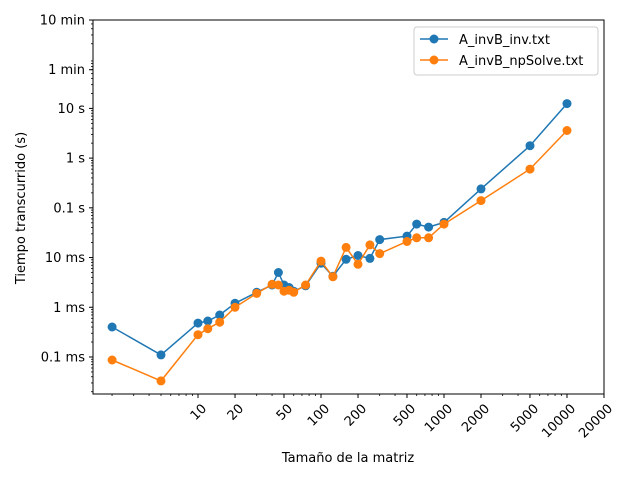 Image resolution: width=640 pixels, height=484 pixels. I want to click on y-tick-label: 0.1 s, so click(69, 208).